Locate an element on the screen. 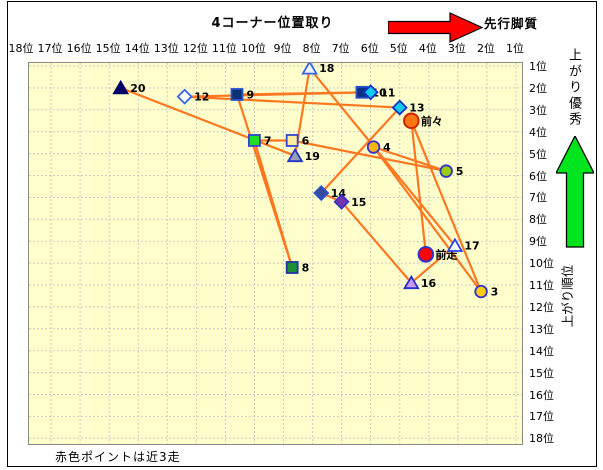 Image resolution: width=603 pixels, height=470 pixels. finish-quality-label: 上がり優秀 is located at coordinates (573, 88).